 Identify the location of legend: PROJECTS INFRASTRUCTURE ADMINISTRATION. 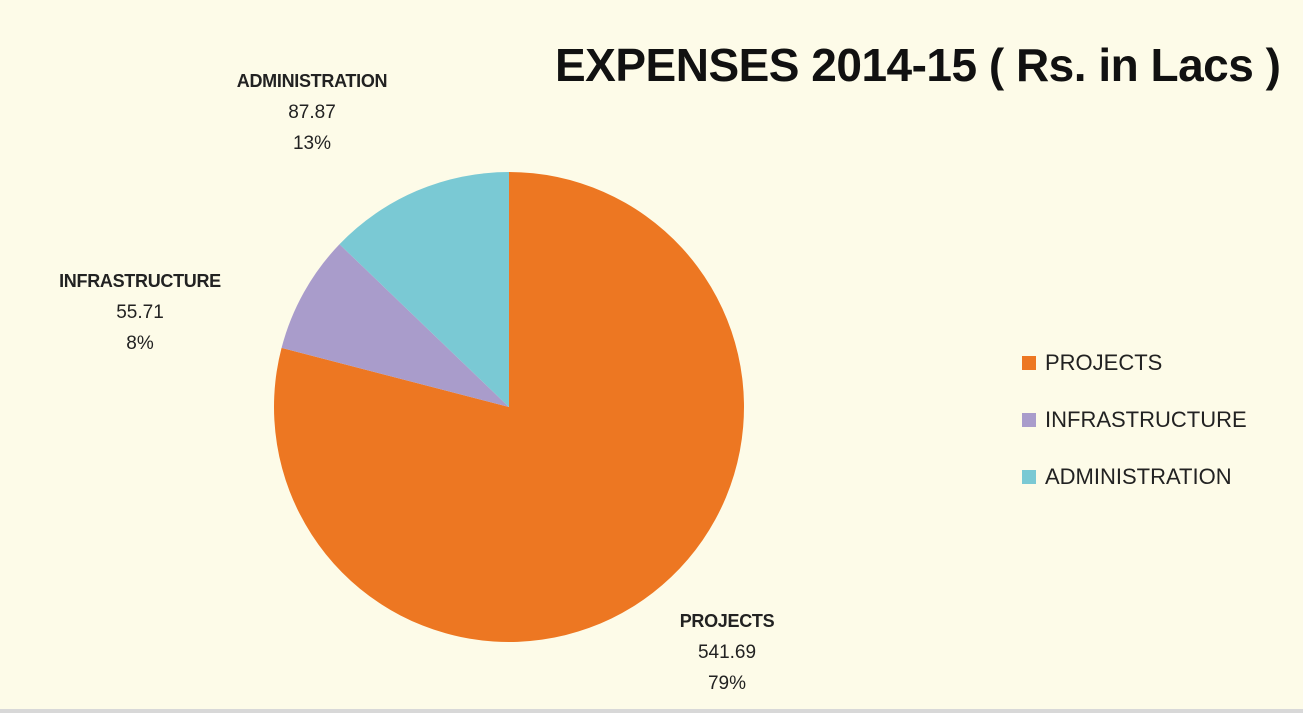
(1134, 419).